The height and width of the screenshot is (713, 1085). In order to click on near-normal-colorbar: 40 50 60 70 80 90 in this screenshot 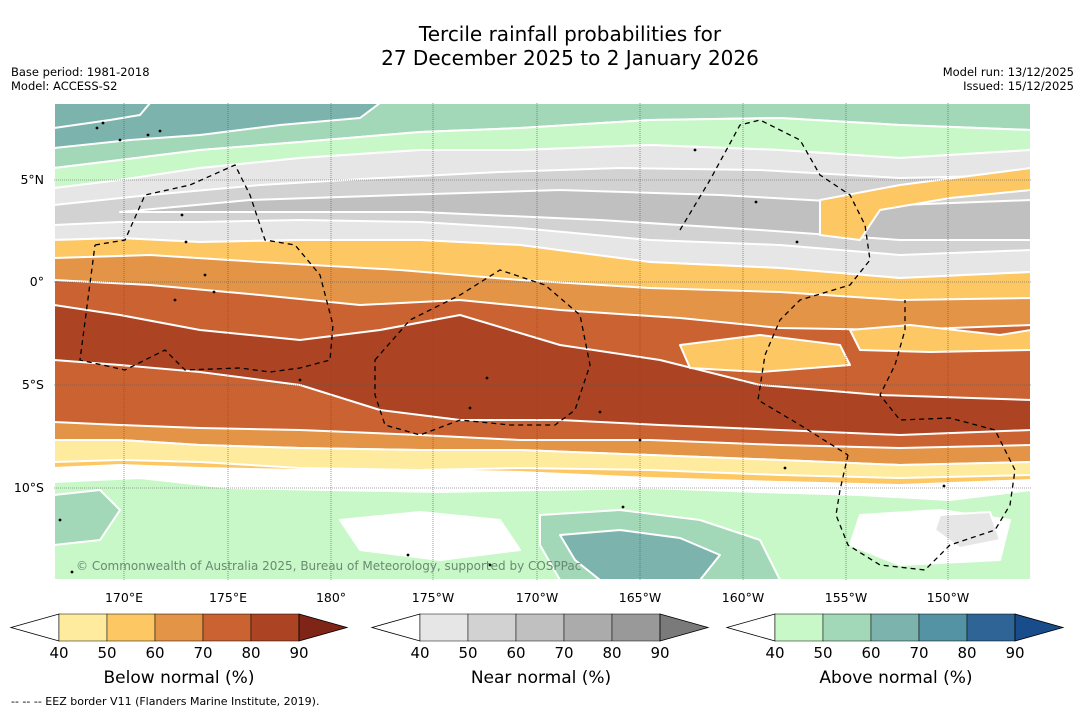, I will do `click(540, 637)`.